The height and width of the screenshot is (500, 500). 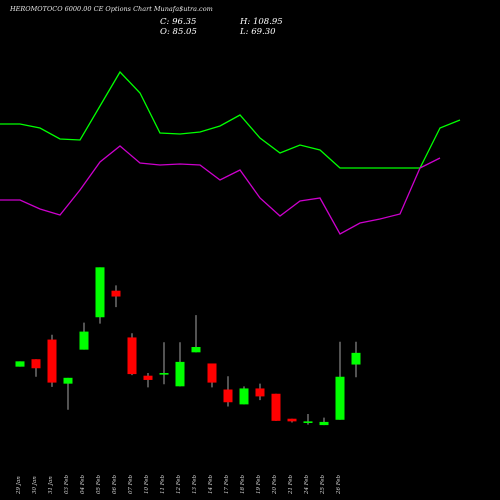 What do you see at coordinates (131, 484) in the screenshot?
I see `date-label-8: 07 Feb` at bounding box center [131, 484].